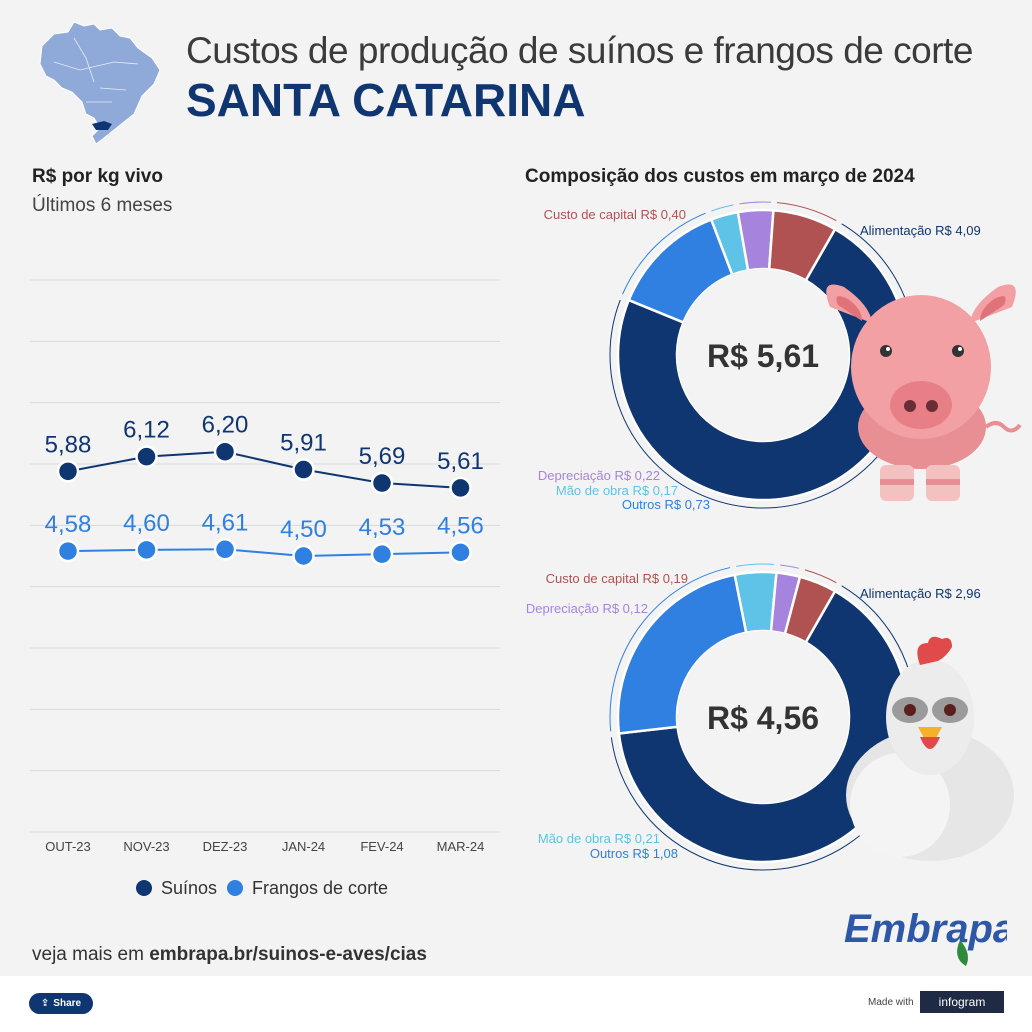 Image resolution: width=1032 pixels, height=1032 pixels. What do you see at coordinates (617, 490) in the screenshot?
I see `slice-label: Mão de obra R$ 0,17` at bounding box center [617, 490].